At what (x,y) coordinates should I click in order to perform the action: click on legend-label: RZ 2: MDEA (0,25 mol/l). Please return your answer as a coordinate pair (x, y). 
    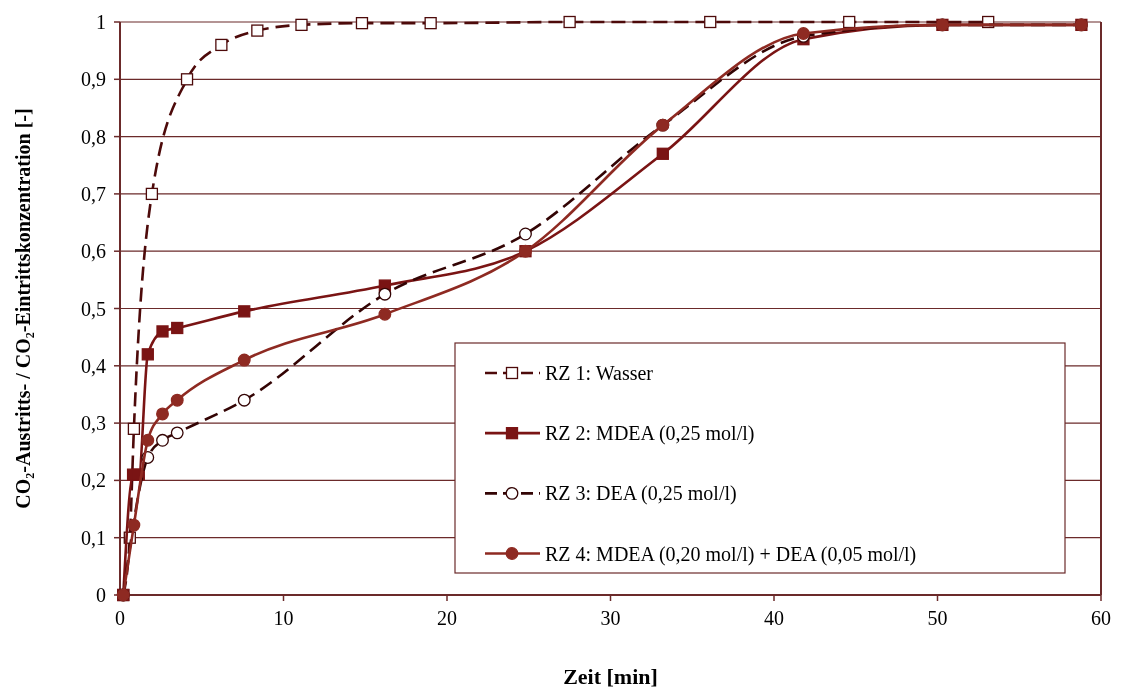
    Looking at the image, I should click on (650, 434).